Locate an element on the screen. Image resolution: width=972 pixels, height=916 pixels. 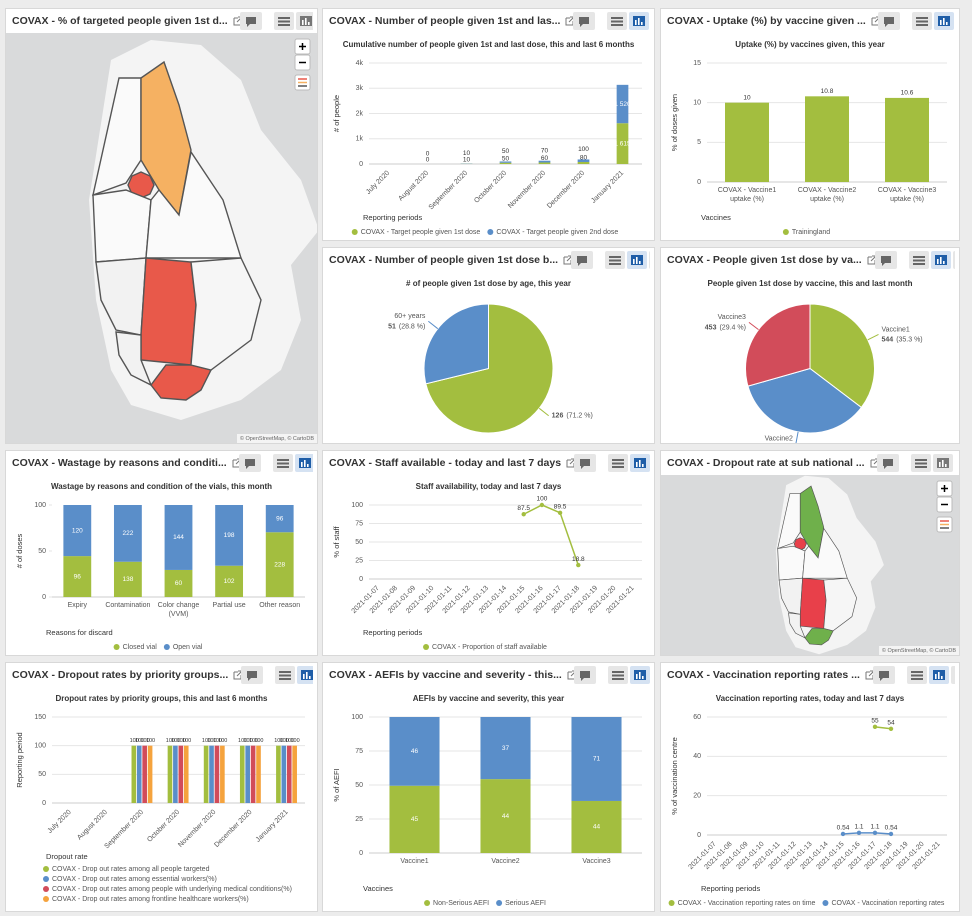
x-tick-label: Contamination is located at coordinates (128, 605).